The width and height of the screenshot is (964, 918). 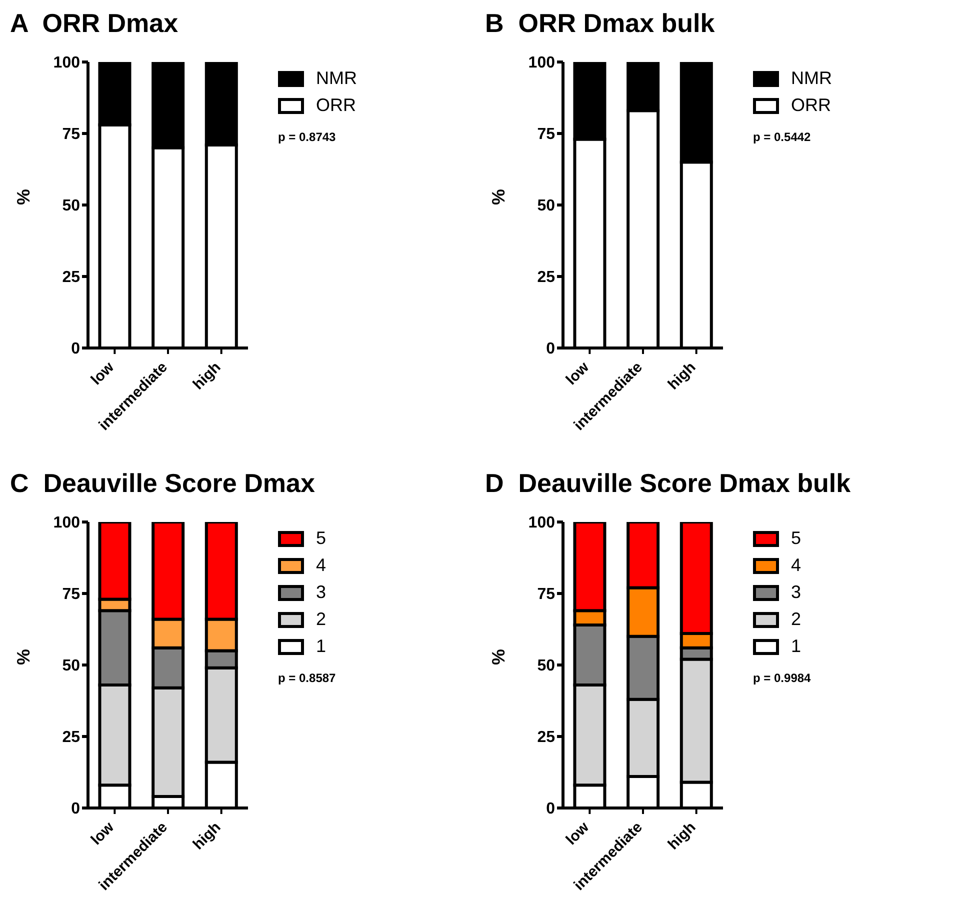 I want to click on text: p = 0.8743, so click(x=307, y=137).